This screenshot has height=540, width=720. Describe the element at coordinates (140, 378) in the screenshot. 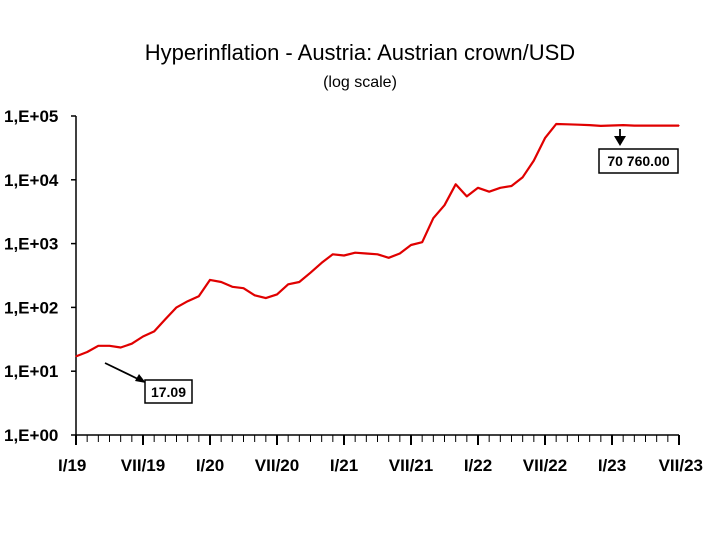

I see `annotation-arrowhead-start` at that location.